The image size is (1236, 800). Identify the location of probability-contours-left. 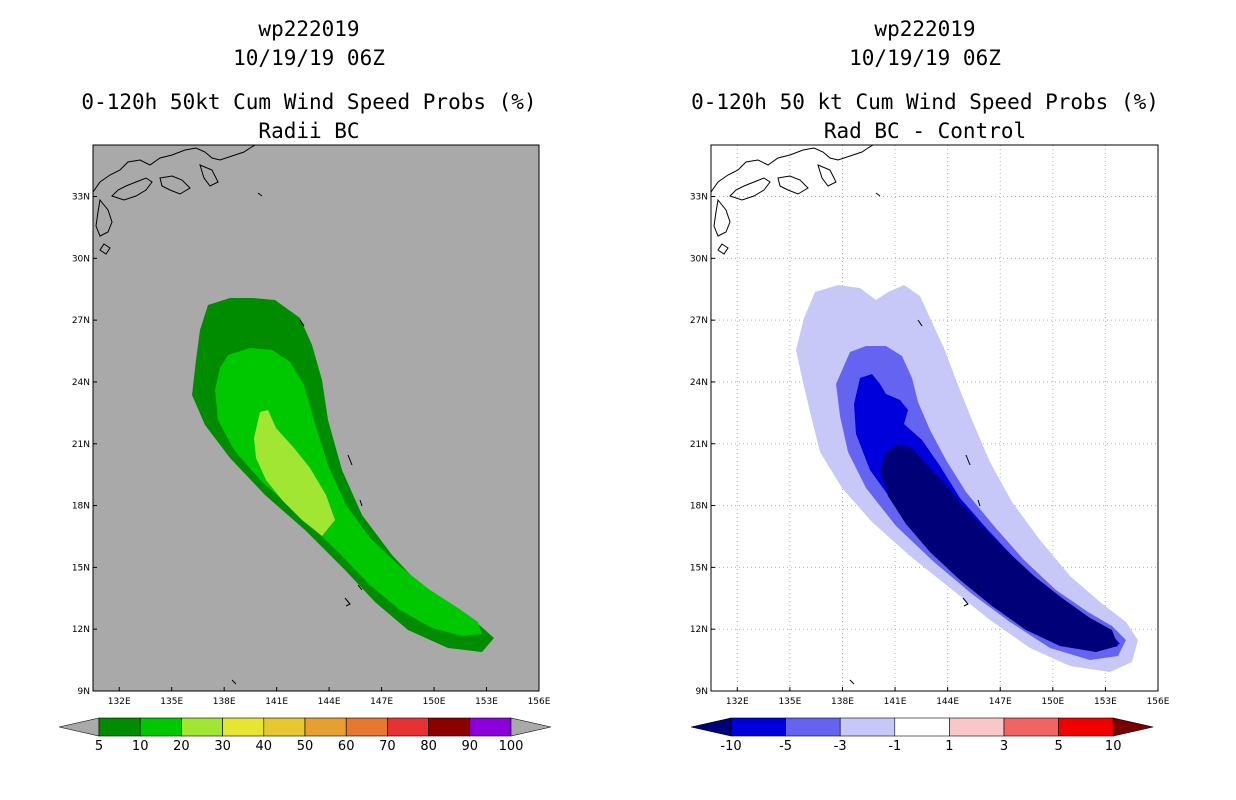
(343, 475).